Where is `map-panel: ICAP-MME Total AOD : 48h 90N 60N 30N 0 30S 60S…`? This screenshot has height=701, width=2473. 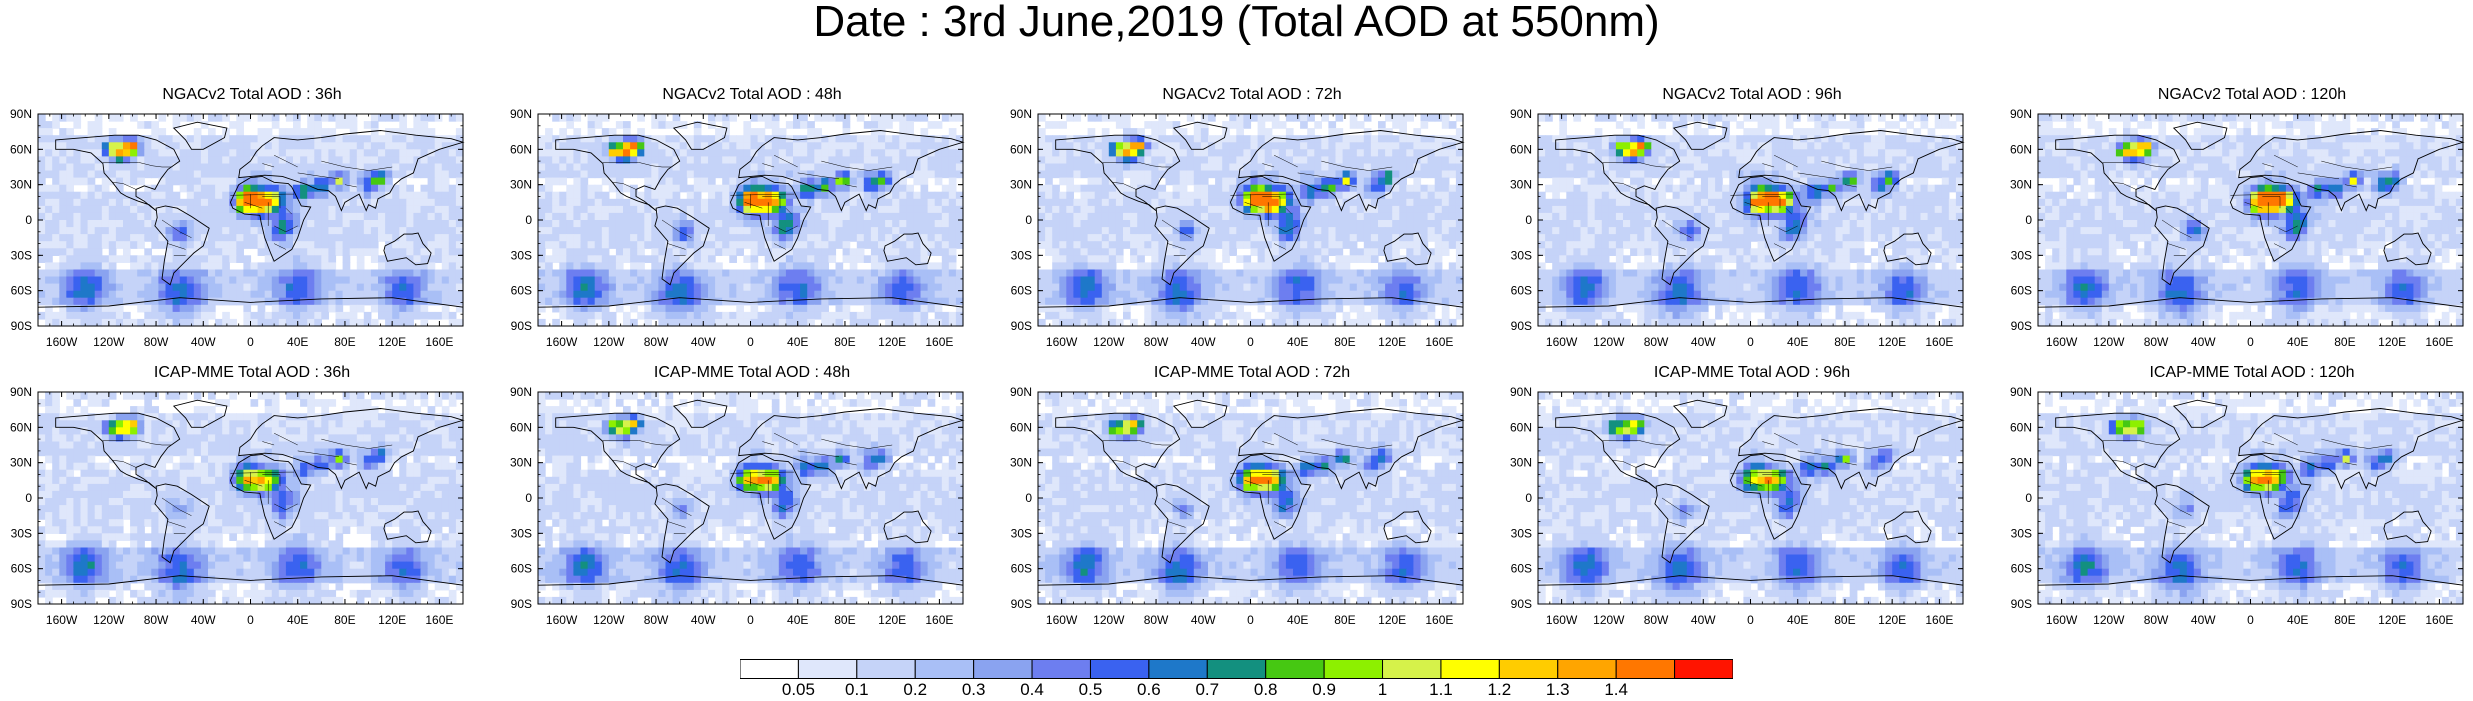
map-panel: ICAP-MME Total AOD : 48h 90N 60N 30N 0 30S 60S… is located at coordinates (735, 499).